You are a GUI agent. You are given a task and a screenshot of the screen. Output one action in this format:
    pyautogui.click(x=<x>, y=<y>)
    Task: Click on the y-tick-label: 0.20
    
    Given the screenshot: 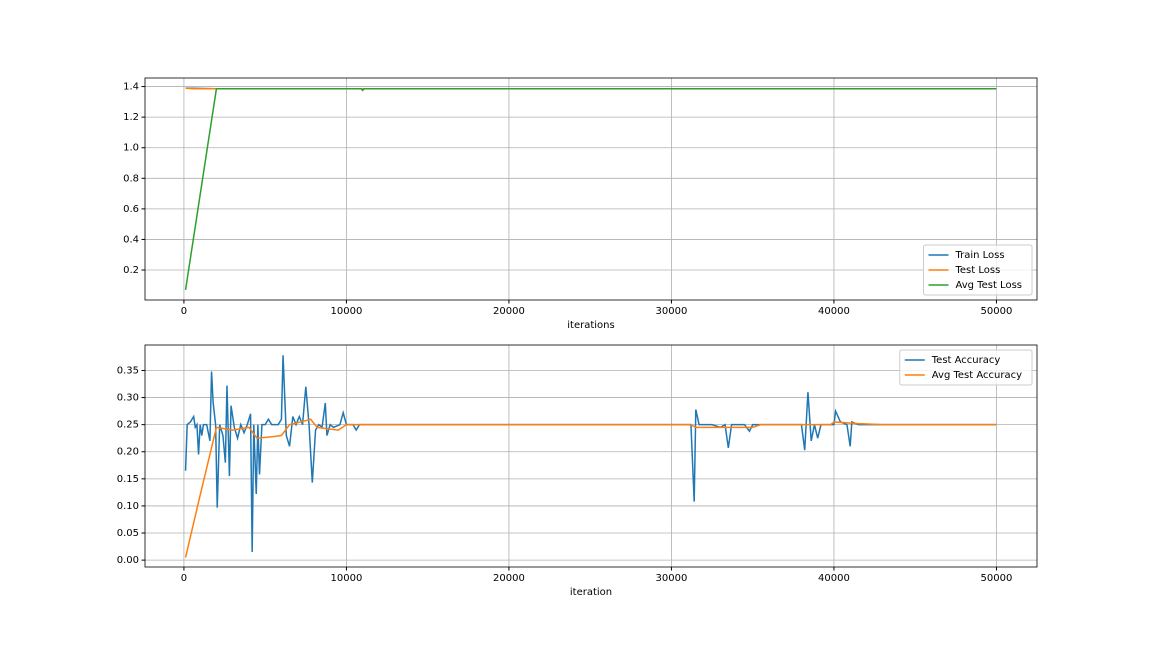 What is the action you would take?
    pyautogui.click(x=128, y=452)
    